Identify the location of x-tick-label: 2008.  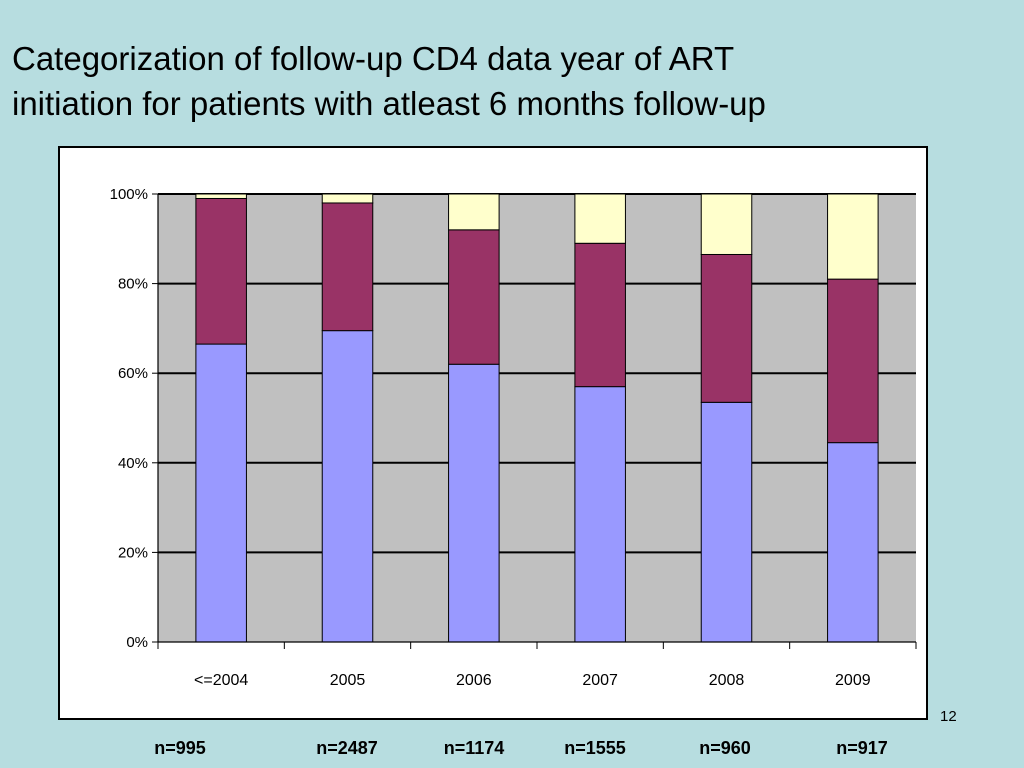
(727, 680).